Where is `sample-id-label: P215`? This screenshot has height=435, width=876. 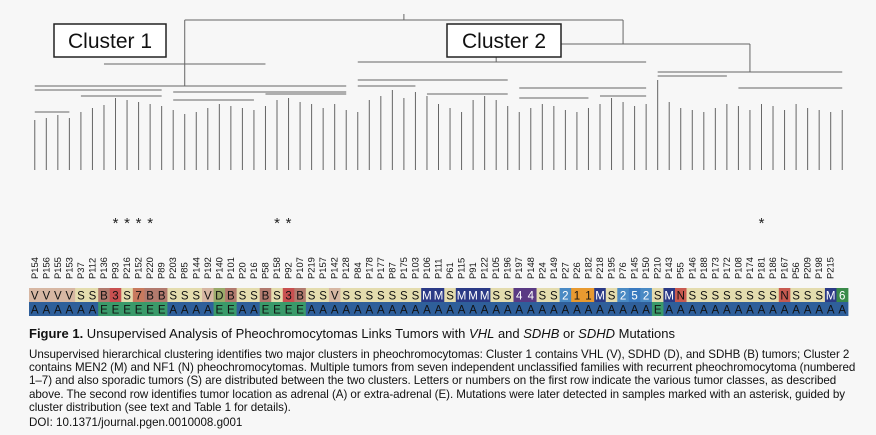
sample-id-label: P215 is located at coordinates (830, 268).